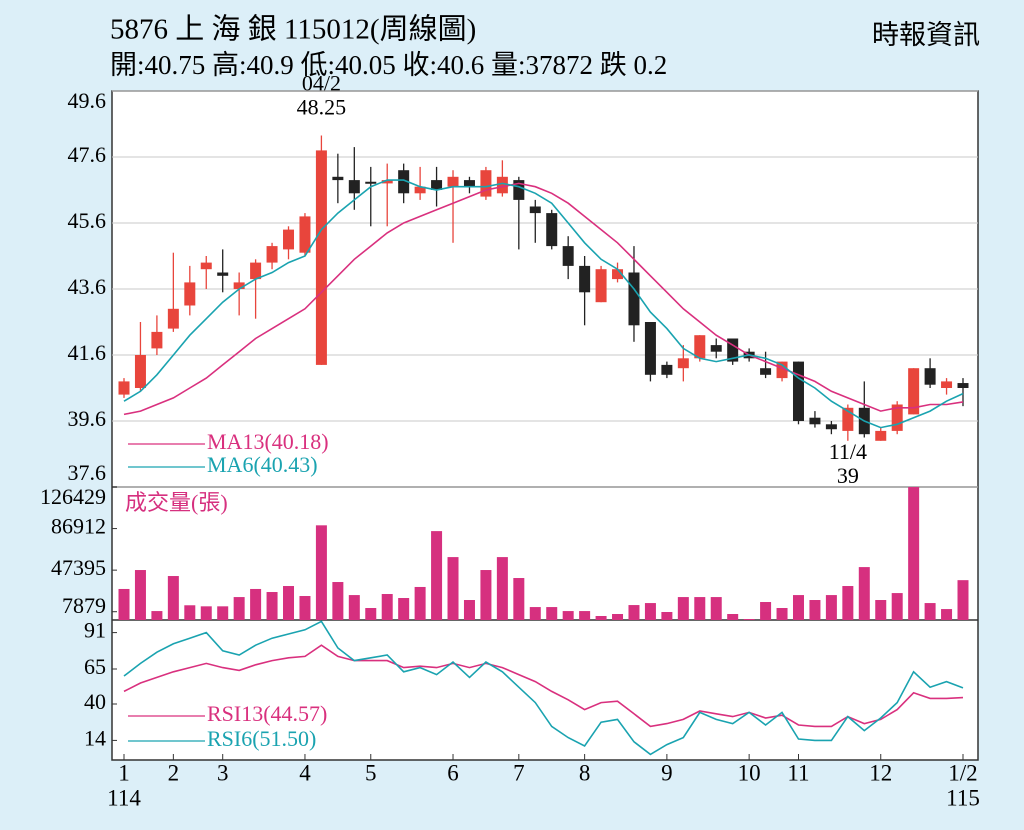 The height and width of the screenshot is (830, 1024). What do you see at coordinates (749, 772) in the screenshot?
I see `x-tick-label: 10` at bounding box center [749, 772].